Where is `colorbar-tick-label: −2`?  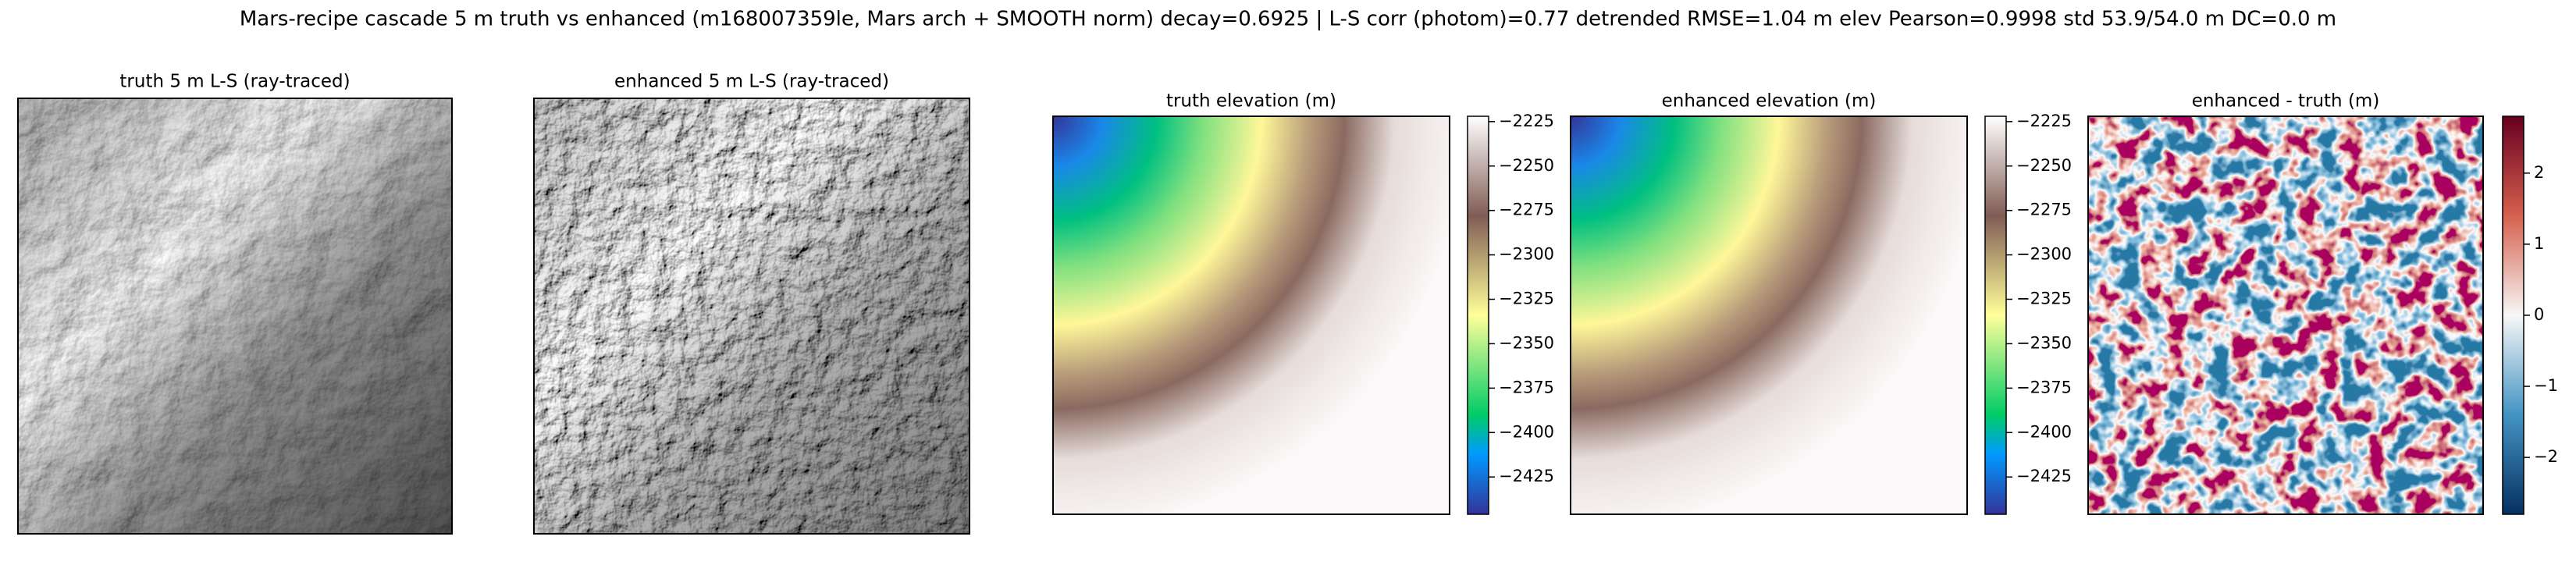 colorbar-tick-label: −2 is located at coordinates (2546, 456).